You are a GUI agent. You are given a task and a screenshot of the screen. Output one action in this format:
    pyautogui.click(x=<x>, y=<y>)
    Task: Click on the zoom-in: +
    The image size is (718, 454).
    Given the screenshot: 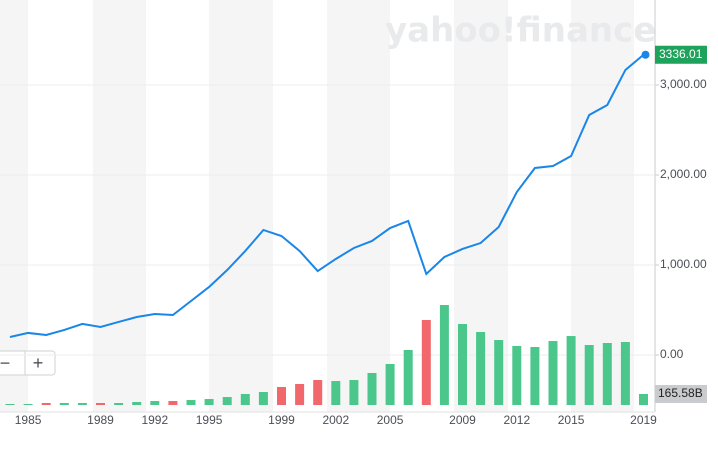 What is the action you would take?
    pyautogui.click(x=38, y=363)
    